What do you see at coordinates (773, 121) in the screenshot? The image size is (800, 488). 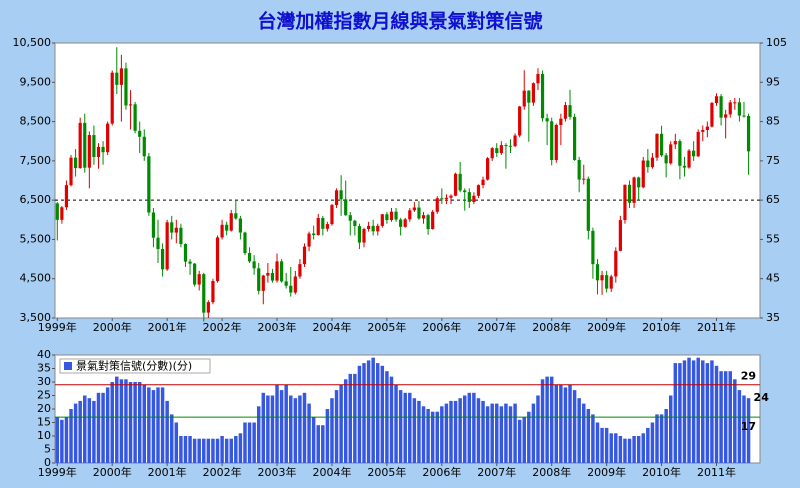 I see `y2-tick-label: 85` at bounding box center [773, 121].